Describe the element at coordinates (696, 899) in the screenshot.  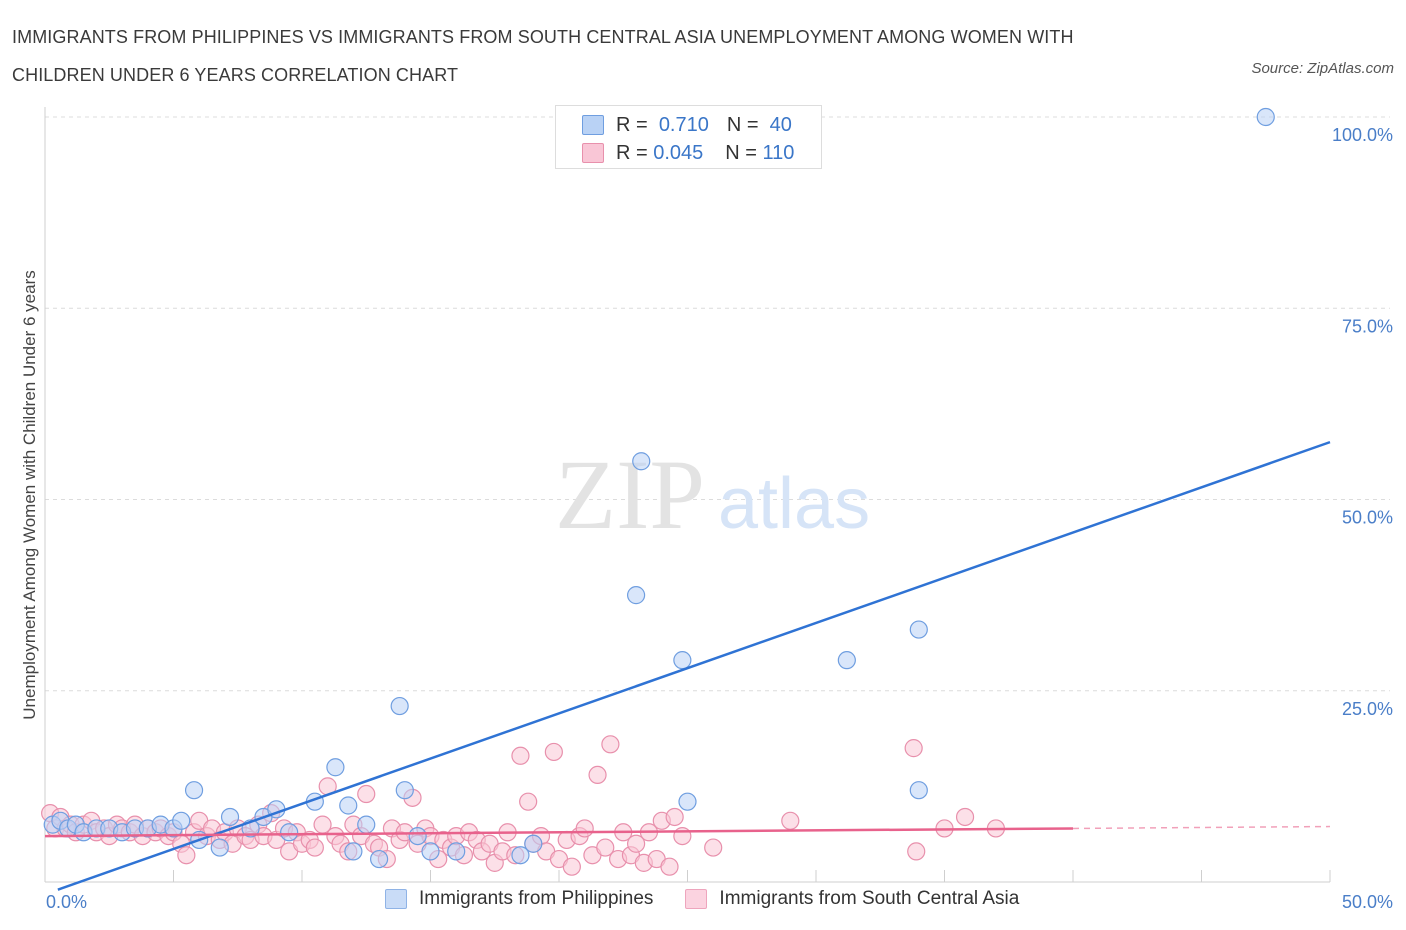
I see `south-central-asia-legend-swatch` at that location.